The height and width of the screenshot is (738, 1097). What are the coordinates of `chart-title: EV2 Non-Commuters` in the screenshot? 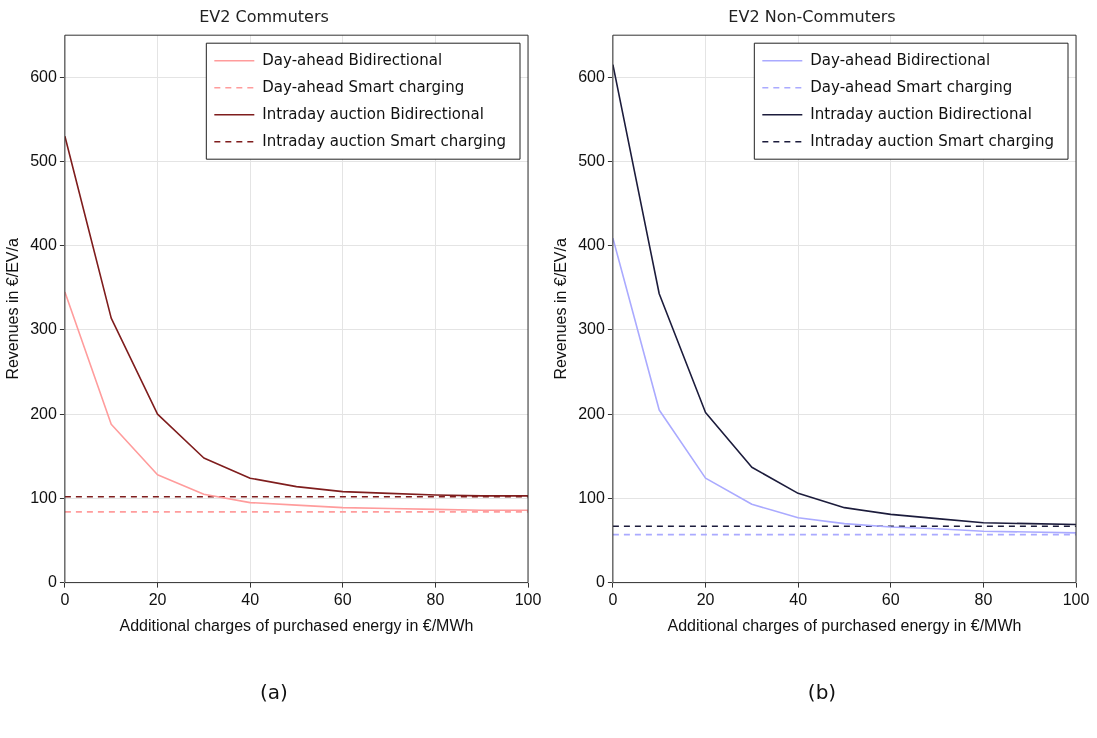 It's located at (812, 16).